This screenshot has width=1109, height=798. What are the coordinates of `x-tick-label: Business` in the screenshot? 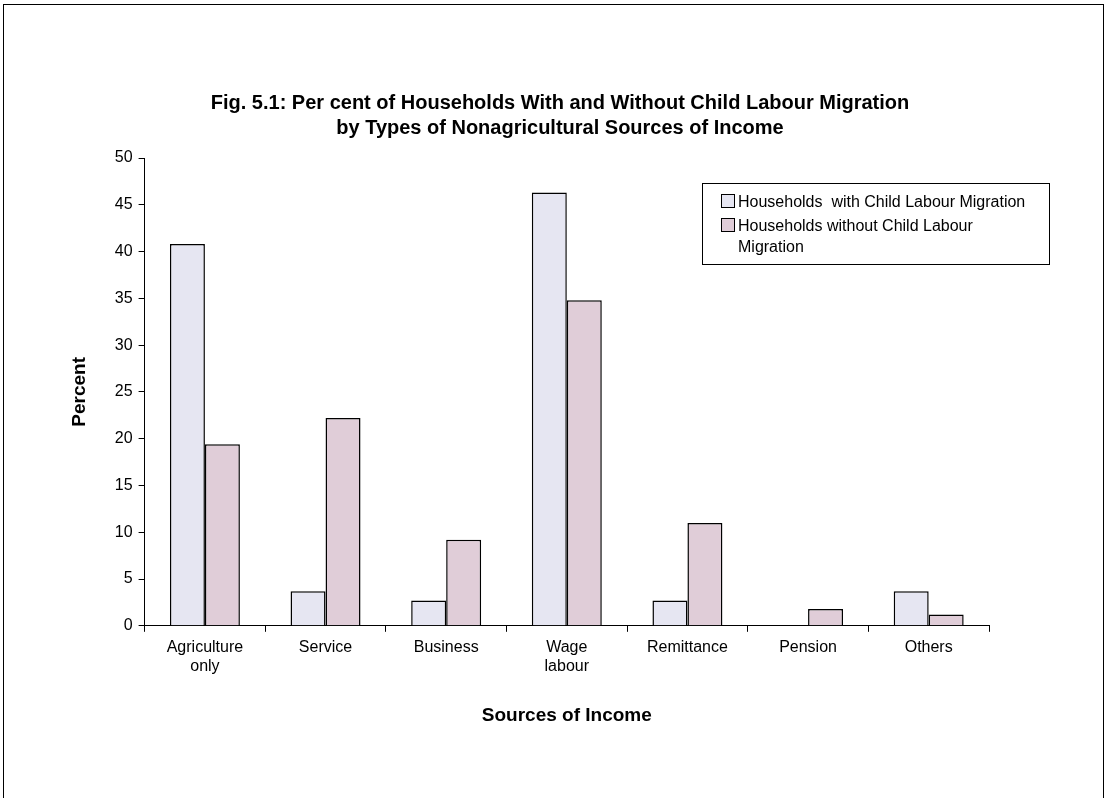 It's located at (446, 646).